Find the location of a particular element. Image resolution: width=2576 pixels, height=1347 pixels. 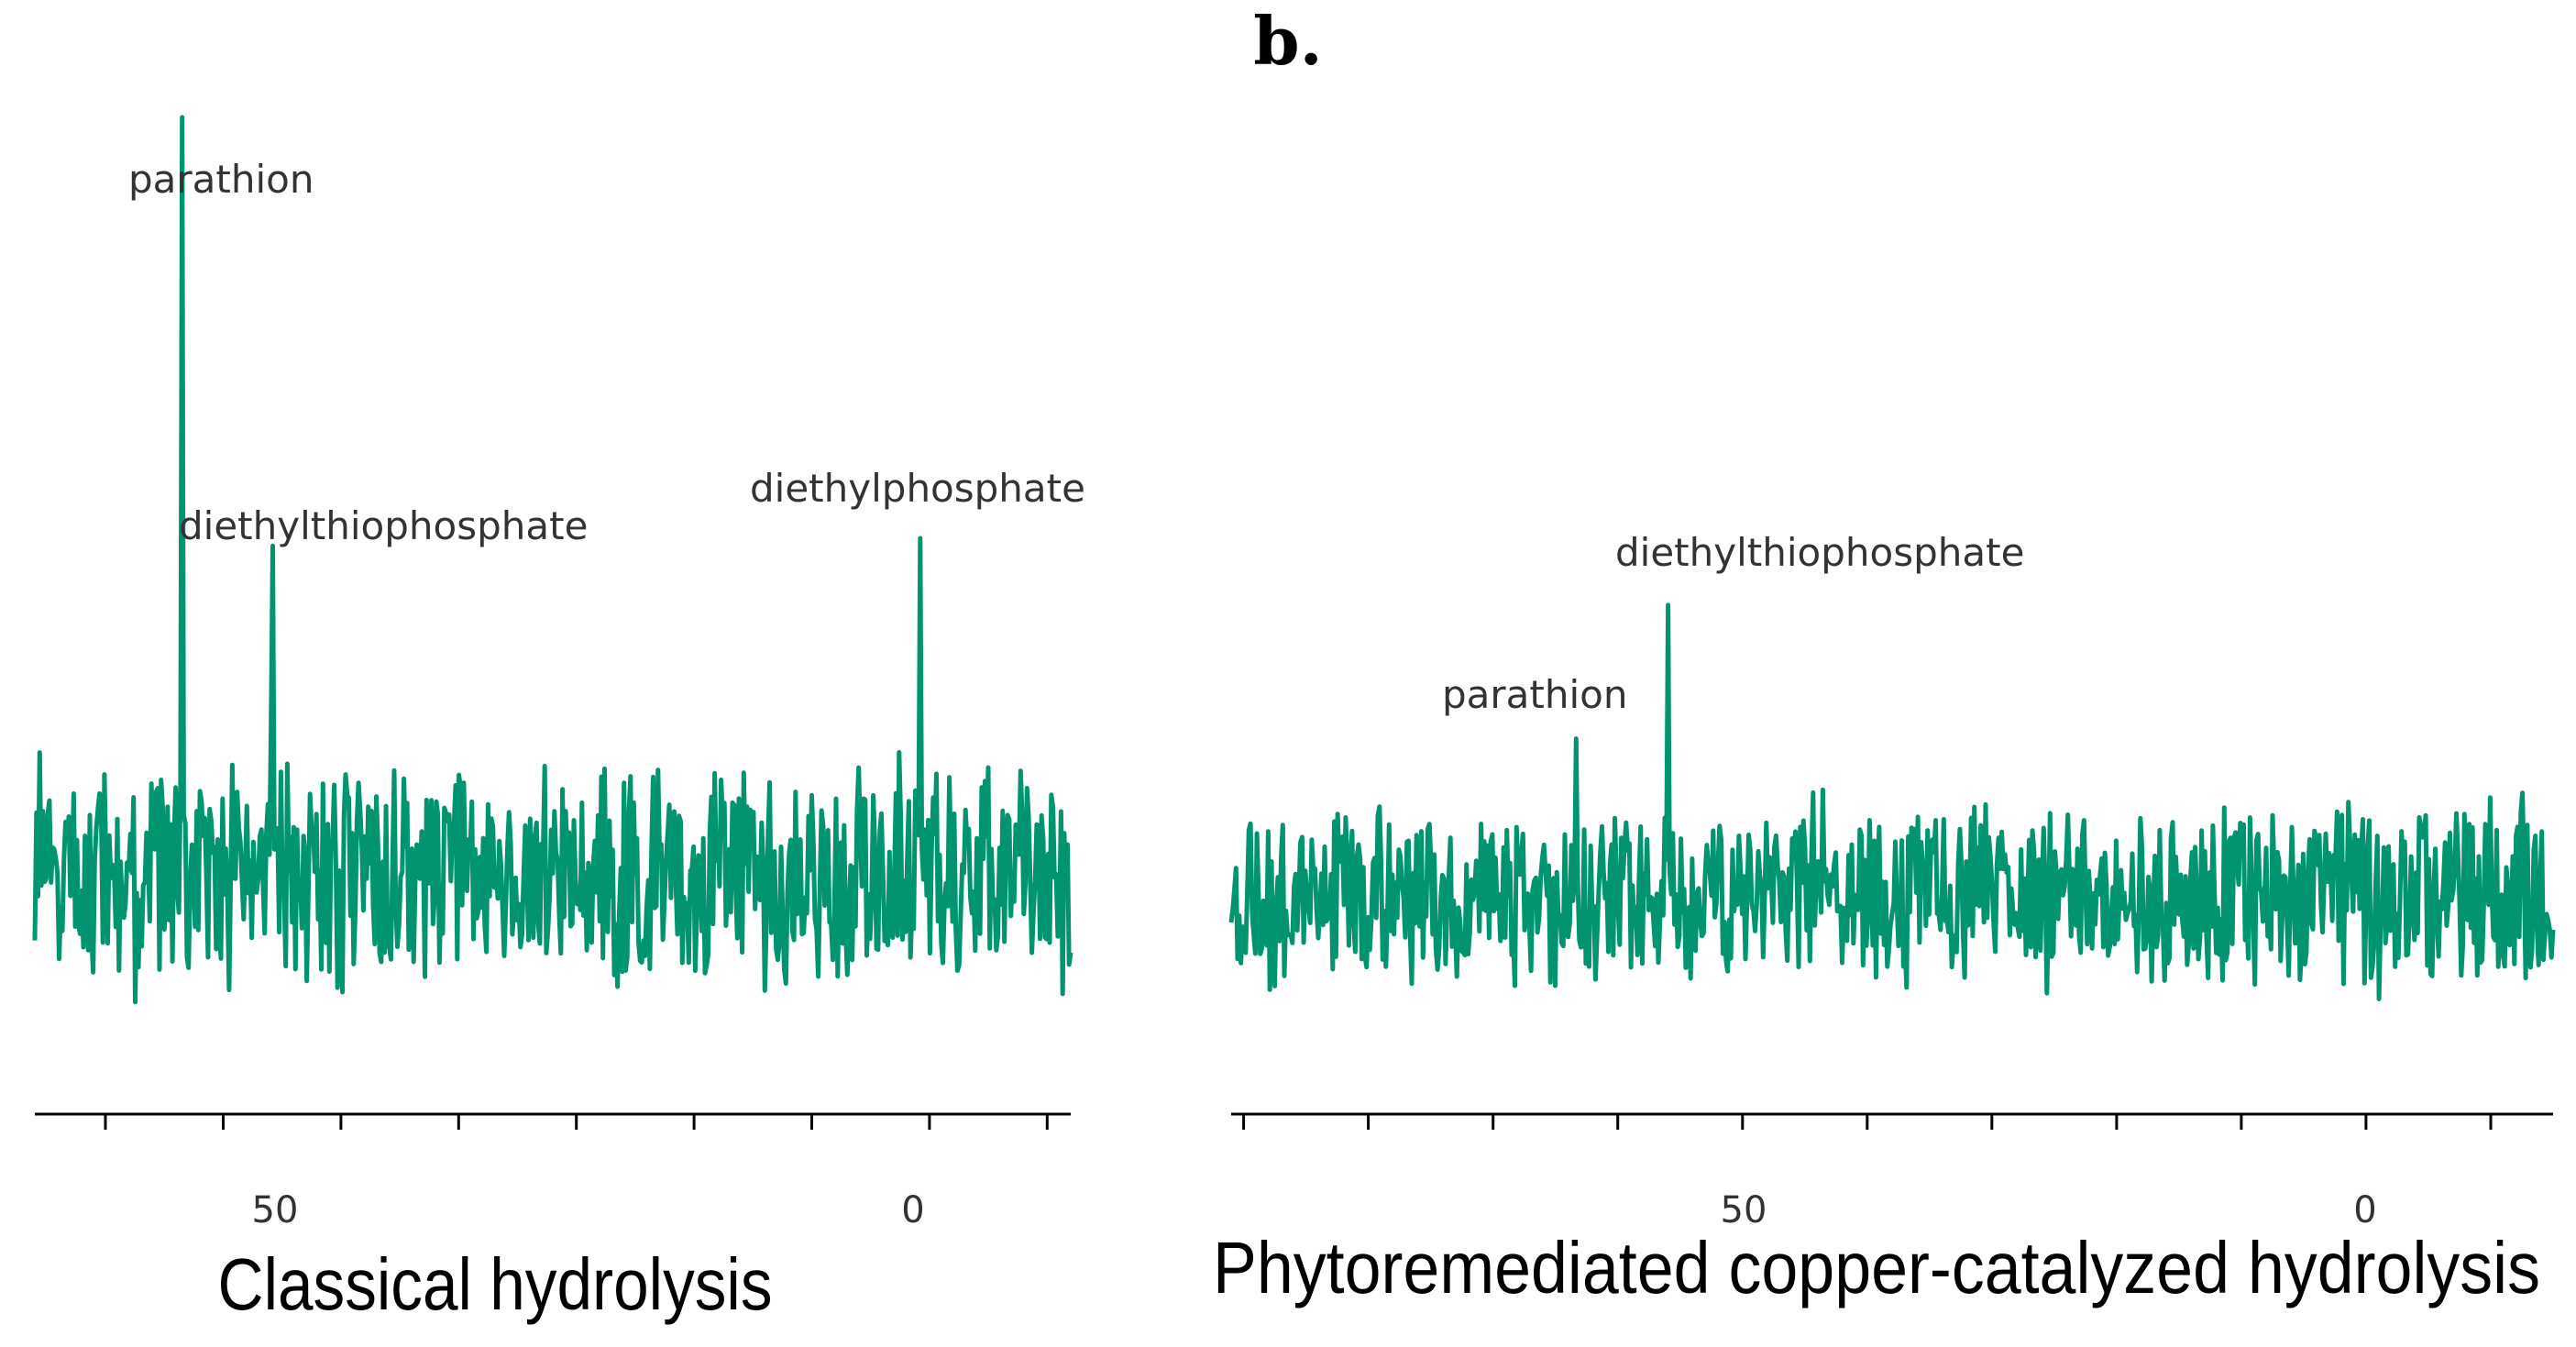

classical-tick-label-0: 0 is located at coordinates (912, 1210).